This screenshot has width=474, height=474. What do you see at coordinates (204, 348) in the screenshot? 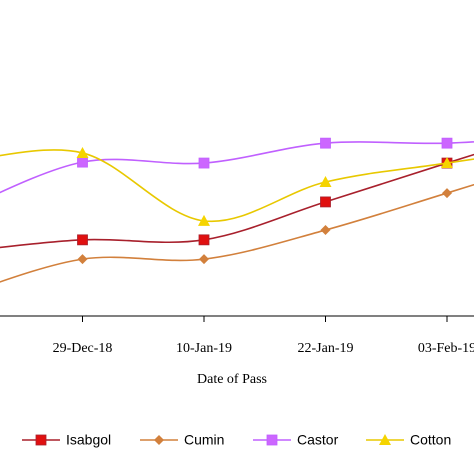
I see `x-tick-label: 10-Jan-19` at bounding box center [204, 348].